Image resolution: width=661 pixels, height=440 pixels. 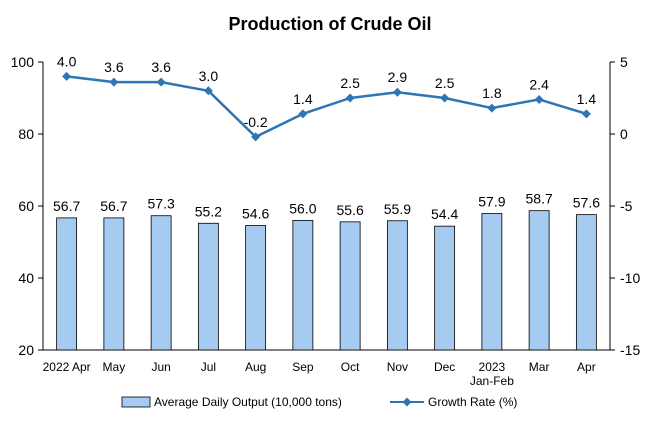 What do you see at coordinates (539, 367) in the screenshot?
I see `x-tick-label: Mar` at bounding box center [539, 367].